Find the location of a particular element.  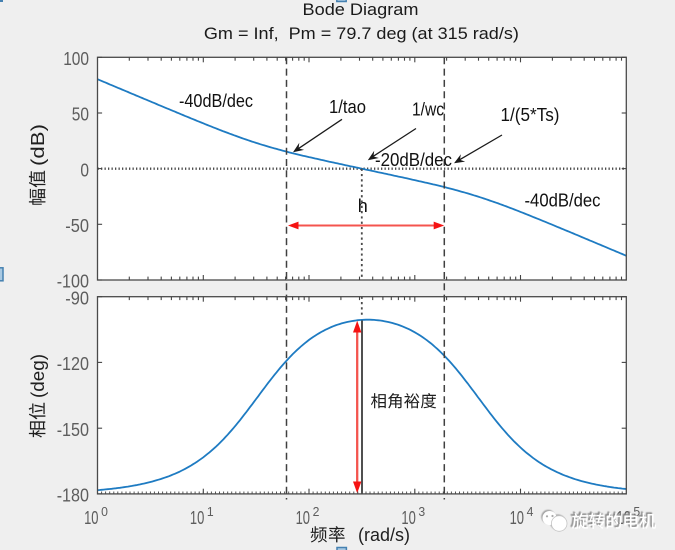

svg-text: -120 is located at coordinates (73, 364).